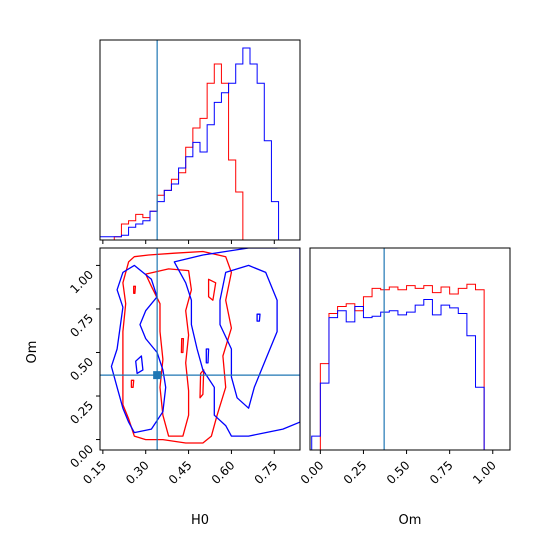  Describe the element at coordinates (398, 472) in the screenshot. I see `om-hist-xtick-label-2: 0.50` at that location.